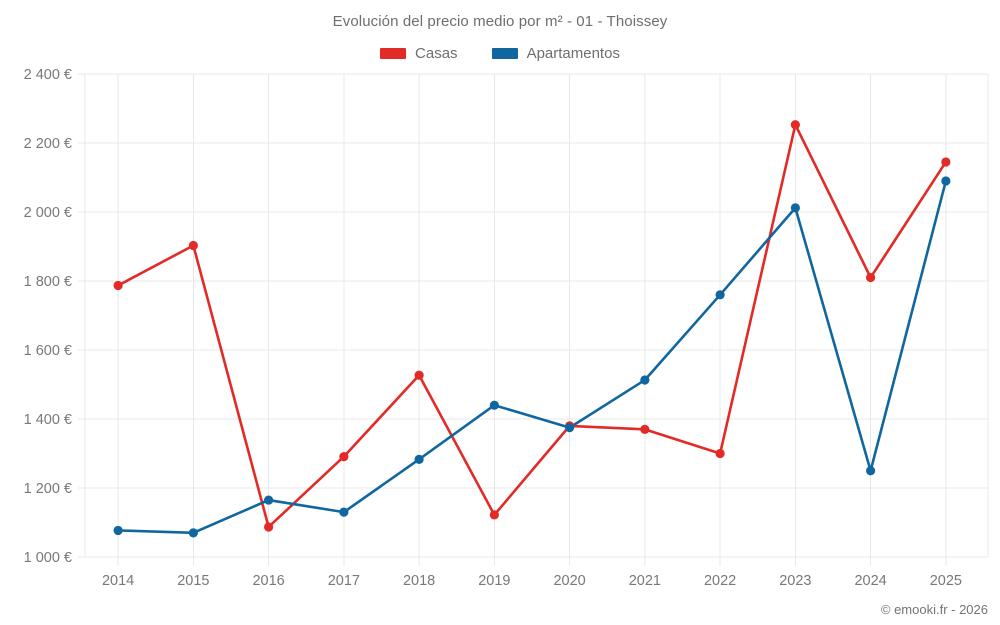 The width and height of the screenshot is (1000, 625). I want to click on x-axis-tick-label: 2014, so click(118, 581).